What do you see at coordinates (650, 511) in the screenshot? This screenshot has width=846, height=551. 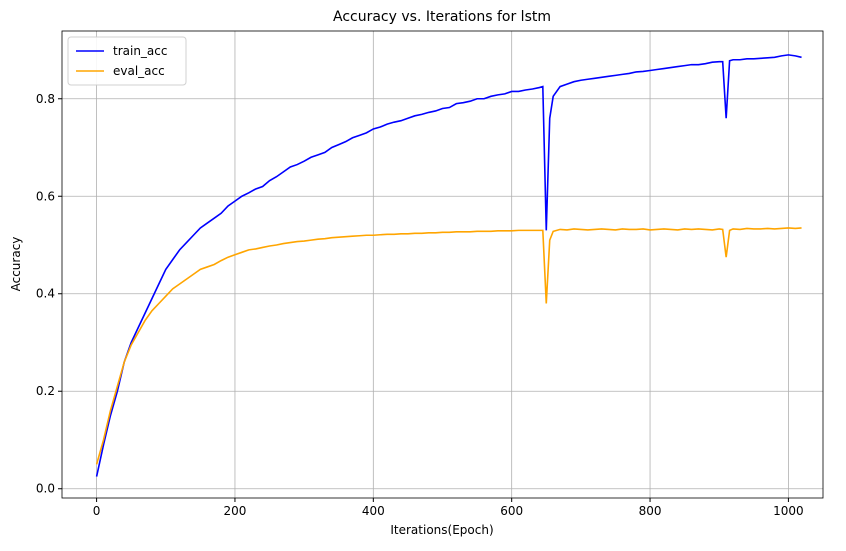 I see `x-tick-label: 800` at bounding box center [650, 511].